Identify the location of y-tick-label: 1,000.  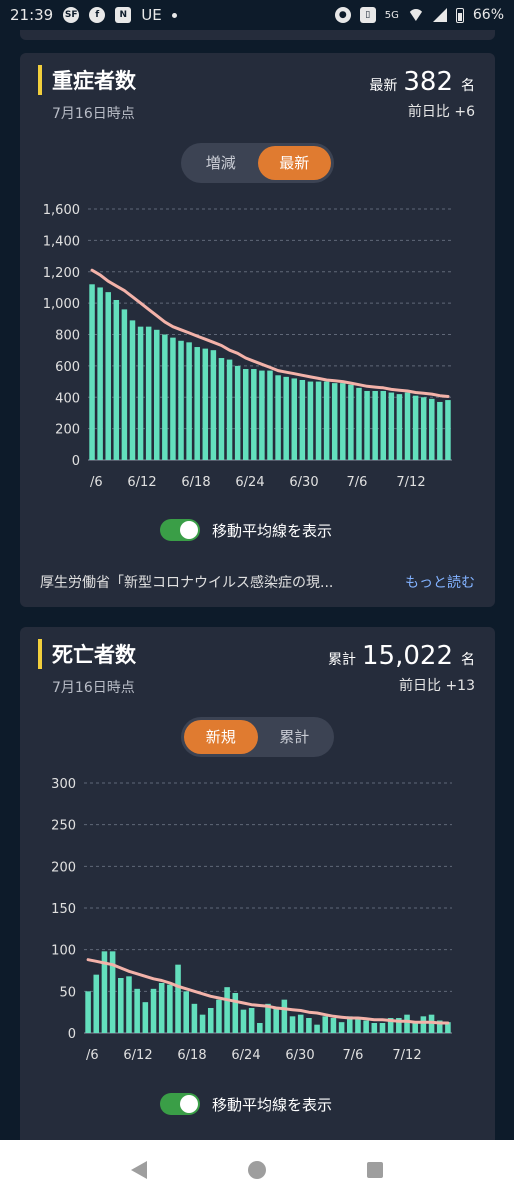
(61, 304).